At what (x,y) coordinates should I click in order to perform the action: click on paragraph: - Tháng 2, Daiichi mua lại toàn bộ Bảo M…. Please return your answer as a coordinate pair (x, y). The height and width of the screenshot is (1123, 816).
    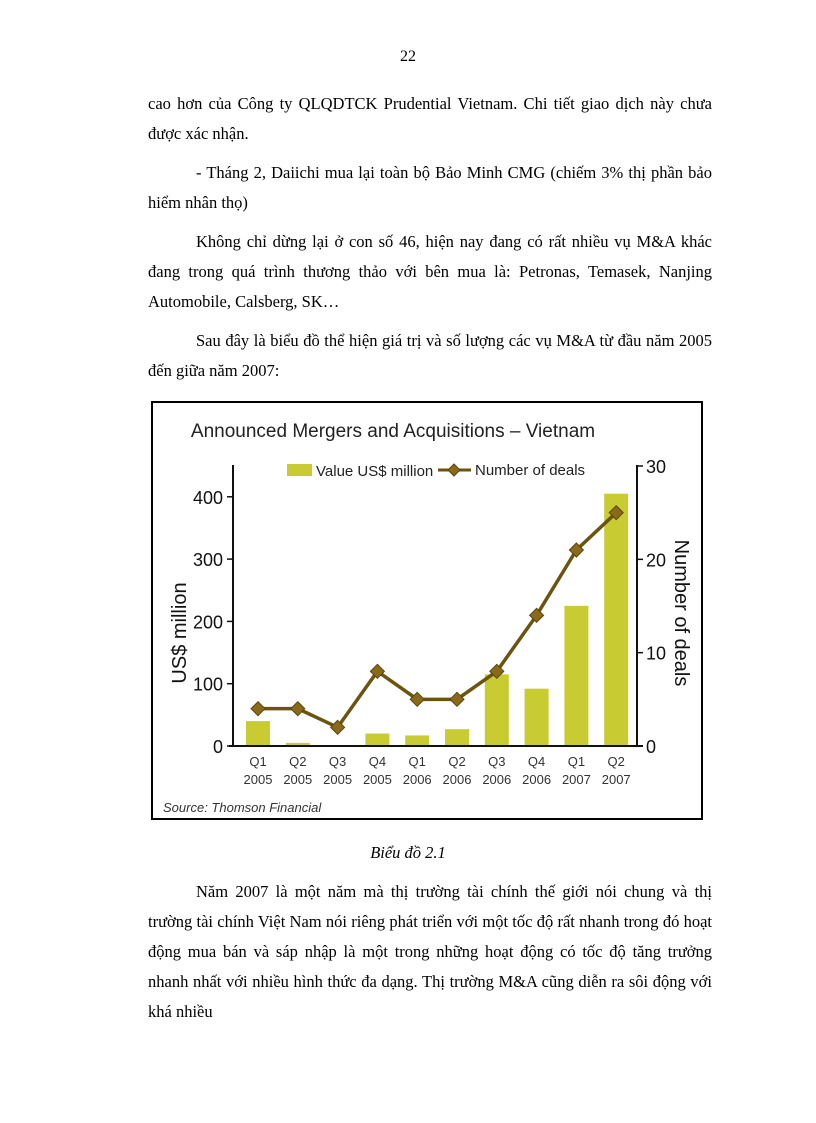
    Looking at the image, I should click on (430, 187).